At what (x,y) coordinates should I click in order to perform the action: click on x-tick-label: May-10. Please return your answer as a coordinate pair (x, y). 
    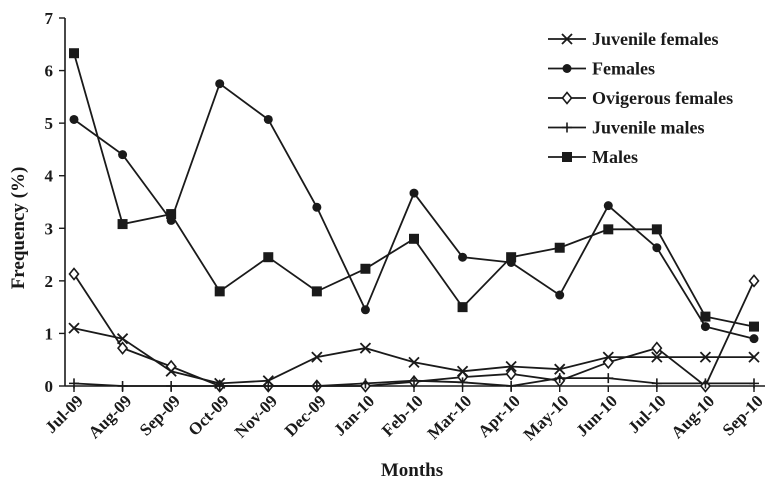
    Looking at the image, I should click on (546, 417).